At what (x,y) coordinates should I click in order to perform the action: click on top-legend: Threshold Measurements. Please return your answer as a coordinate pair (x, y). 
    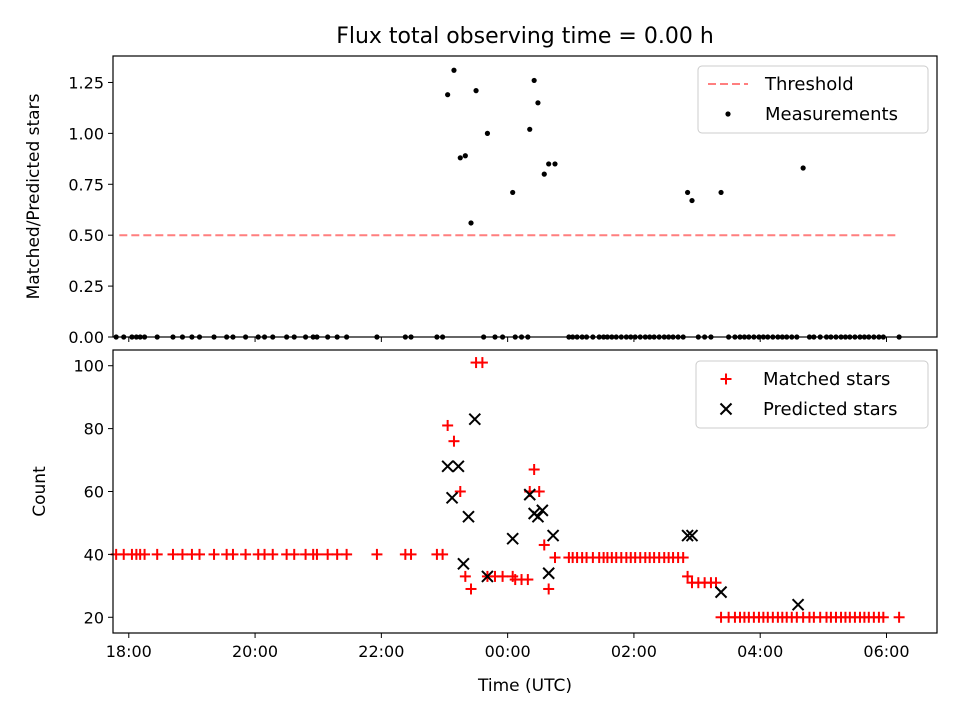
    Looking at the image, I should click on (813, 99).